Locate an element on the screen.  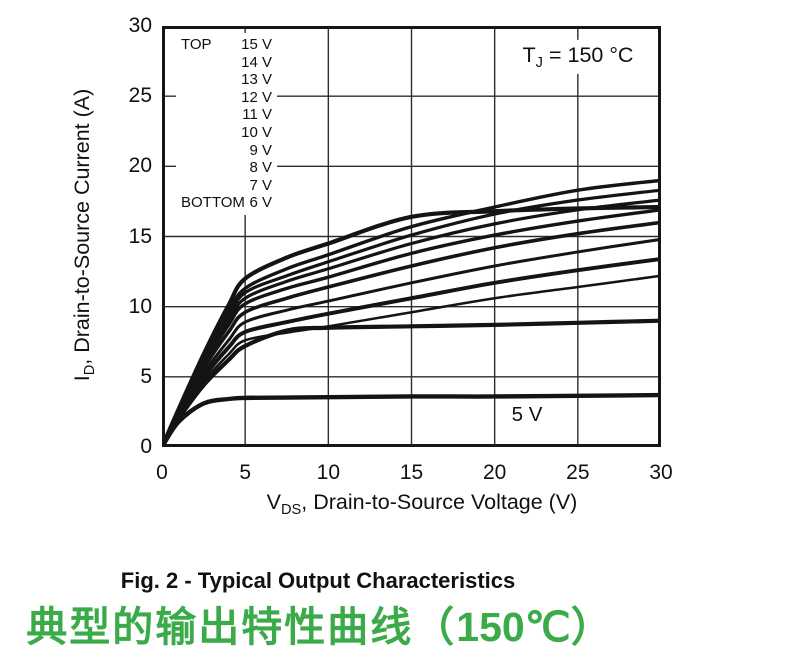
legend-vgs-value: 7 V is located at coordinates (260, 185).